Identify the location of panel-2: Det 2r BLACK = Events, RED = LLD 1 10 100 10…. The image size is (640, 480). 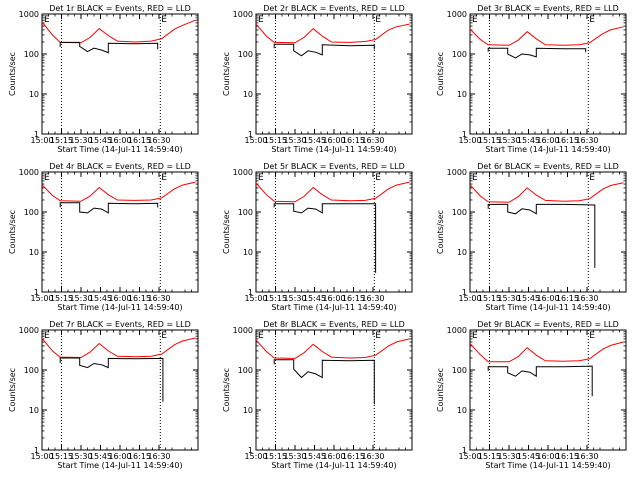
(317, 79).